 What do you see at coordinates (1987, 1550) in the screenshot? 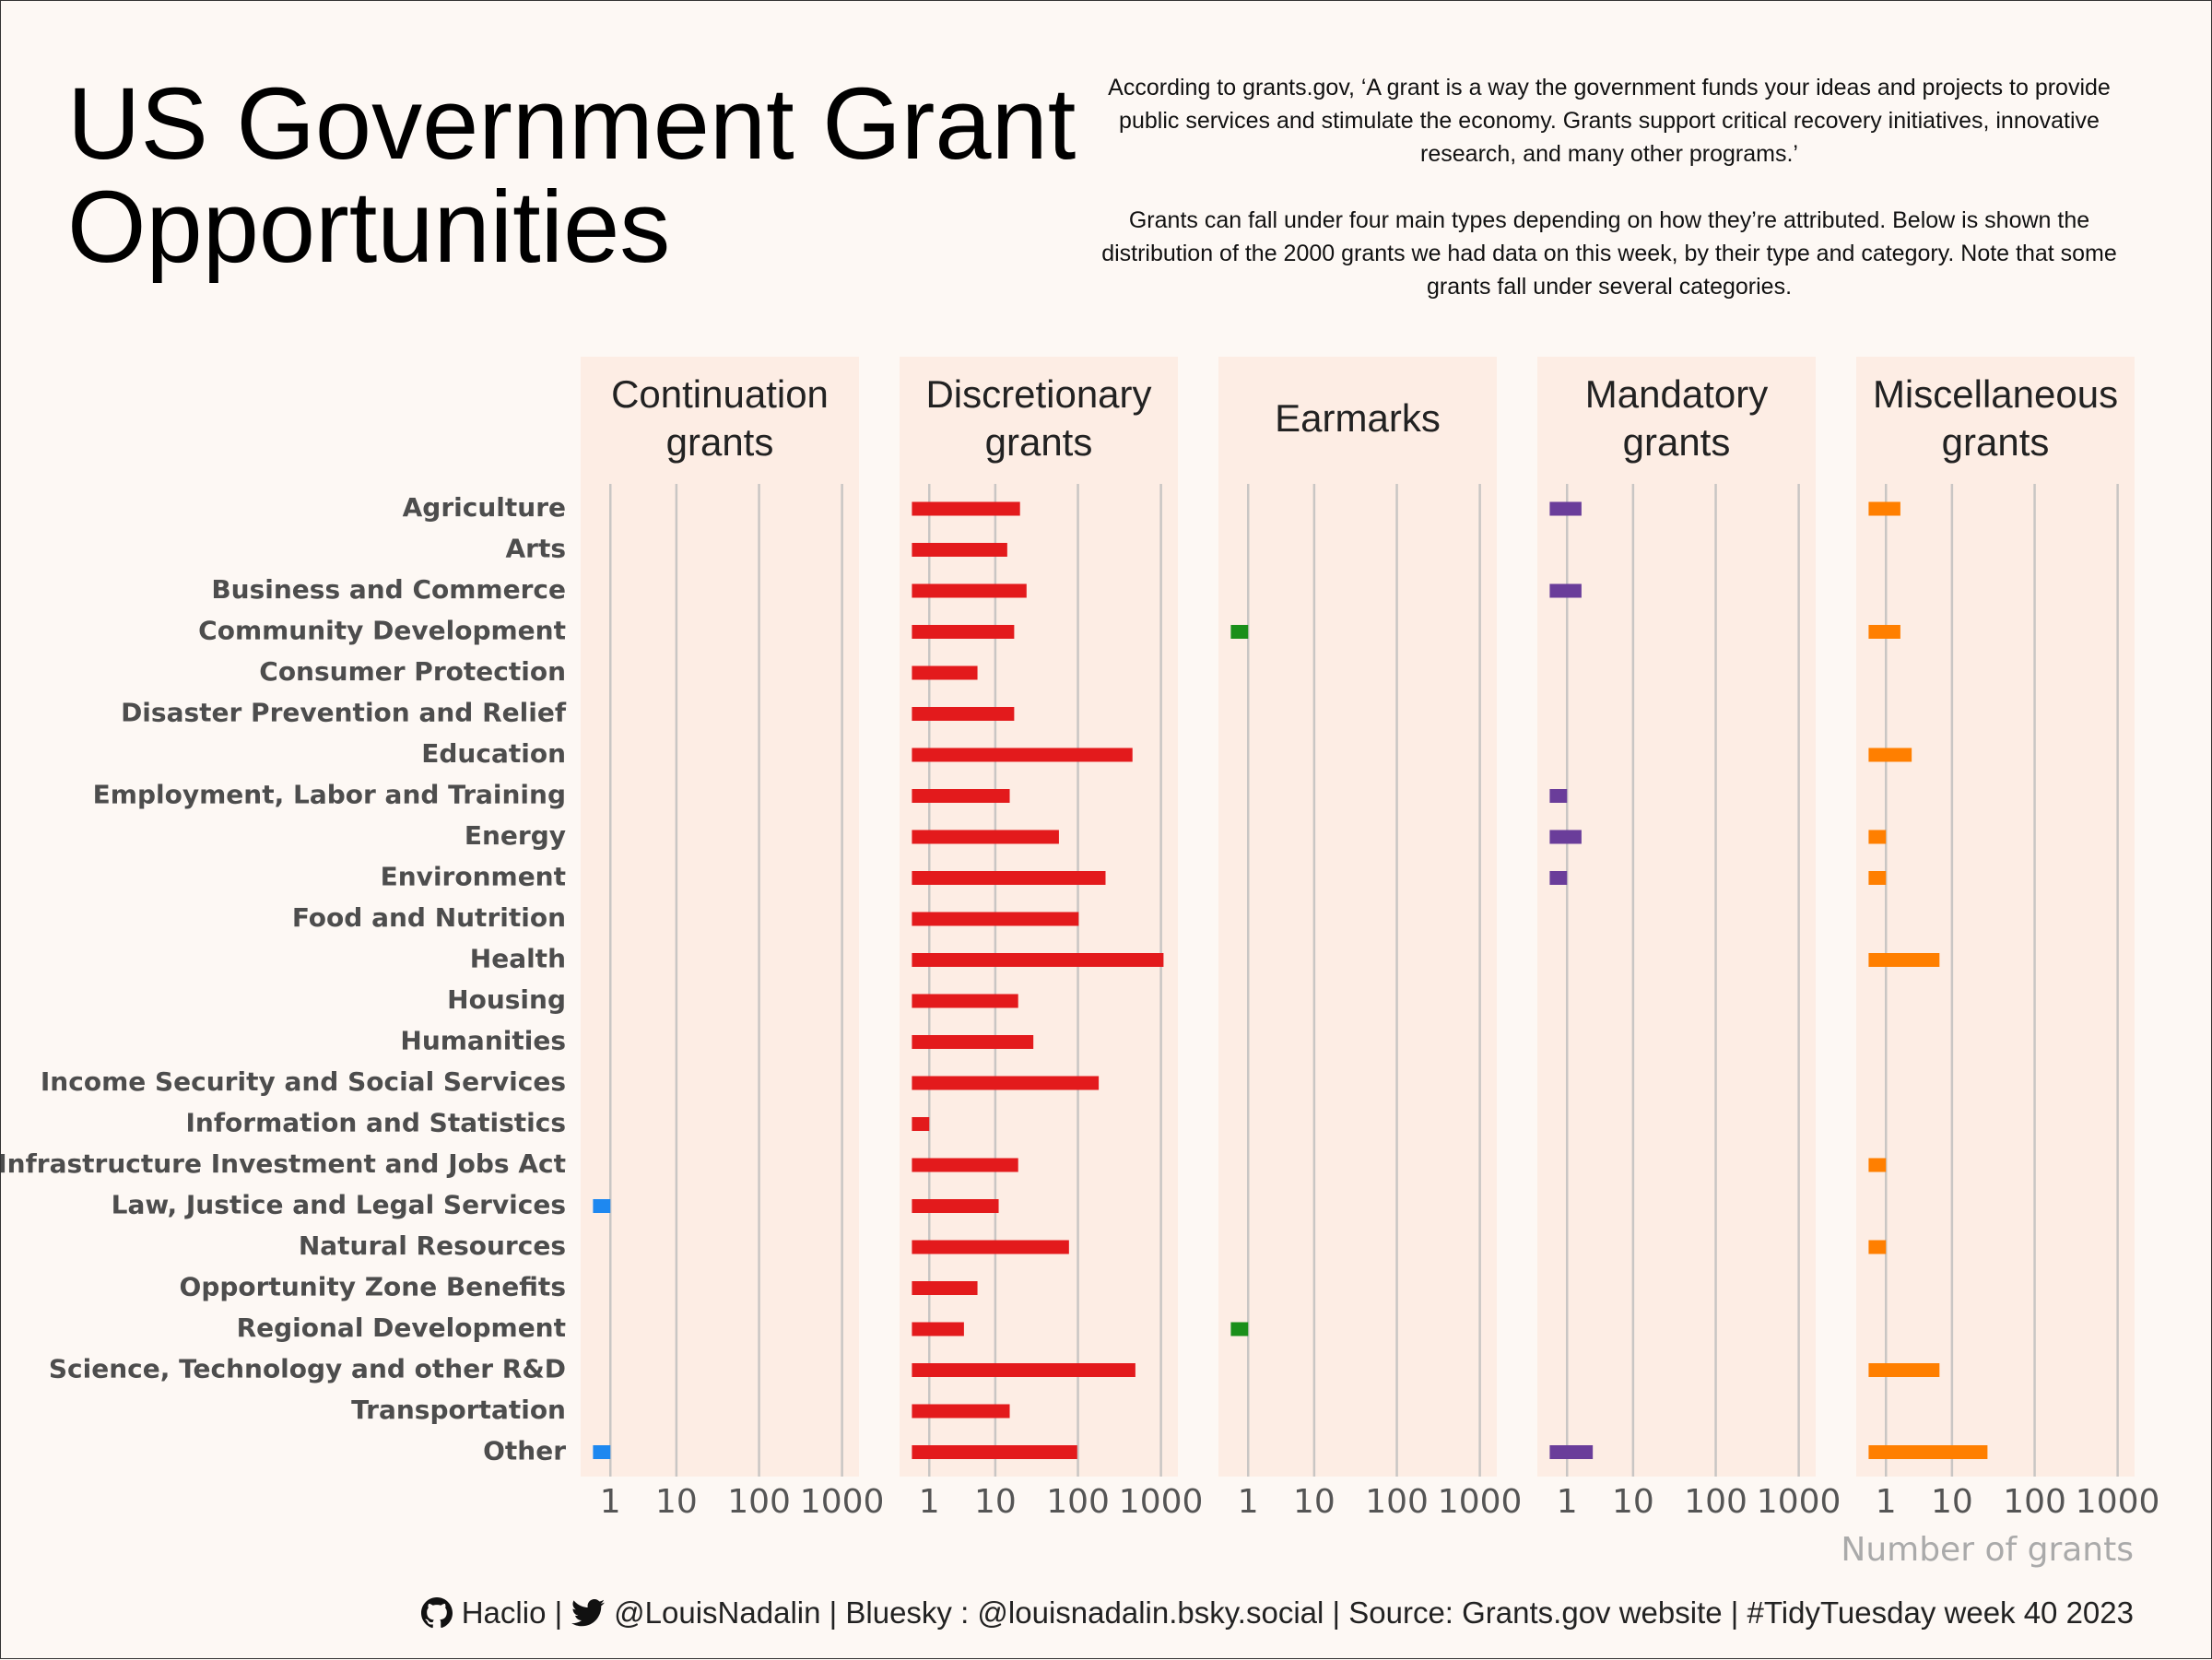
I see `x-axis-title: Number of grants` at bounding box center [1987, 1550].